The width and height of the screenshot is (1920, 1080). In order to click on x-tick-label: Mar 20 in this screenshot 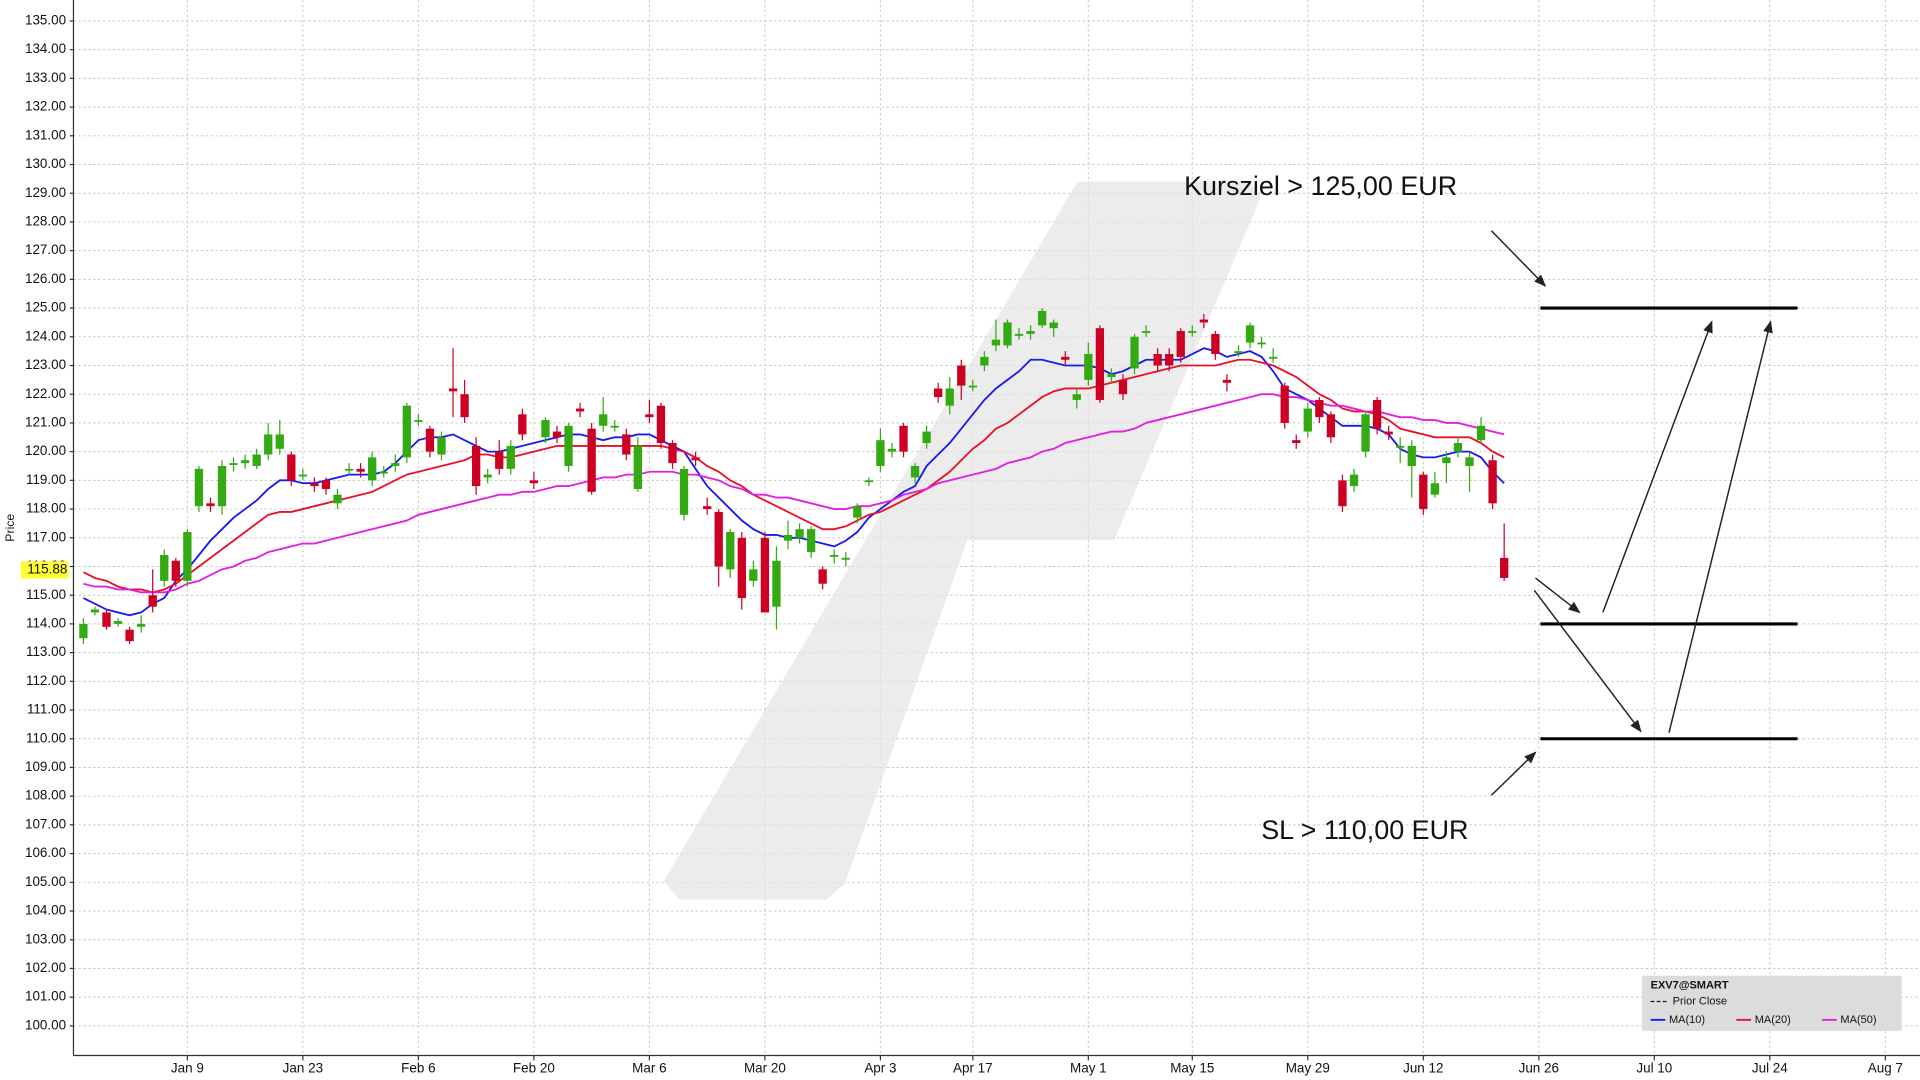, I will do `click(765, 1068)`.